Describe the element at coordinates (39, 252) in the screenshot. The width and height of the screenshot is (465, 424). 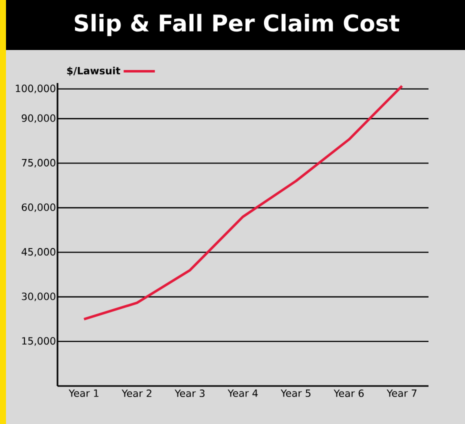
I see `y-tick-label: 45,000` at that location.